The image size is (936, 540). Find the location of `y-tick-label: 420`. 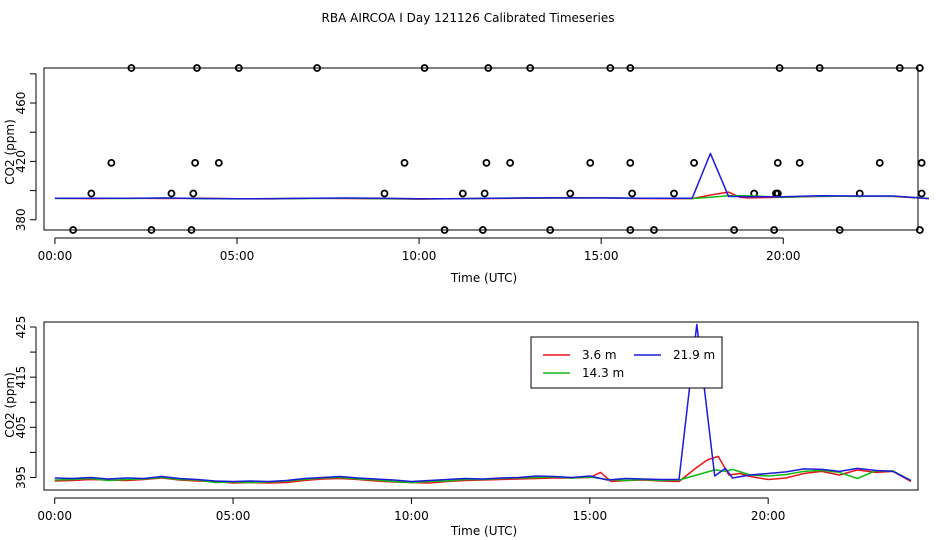

y-tick-label: 420 is located at coordinates (21, 161).